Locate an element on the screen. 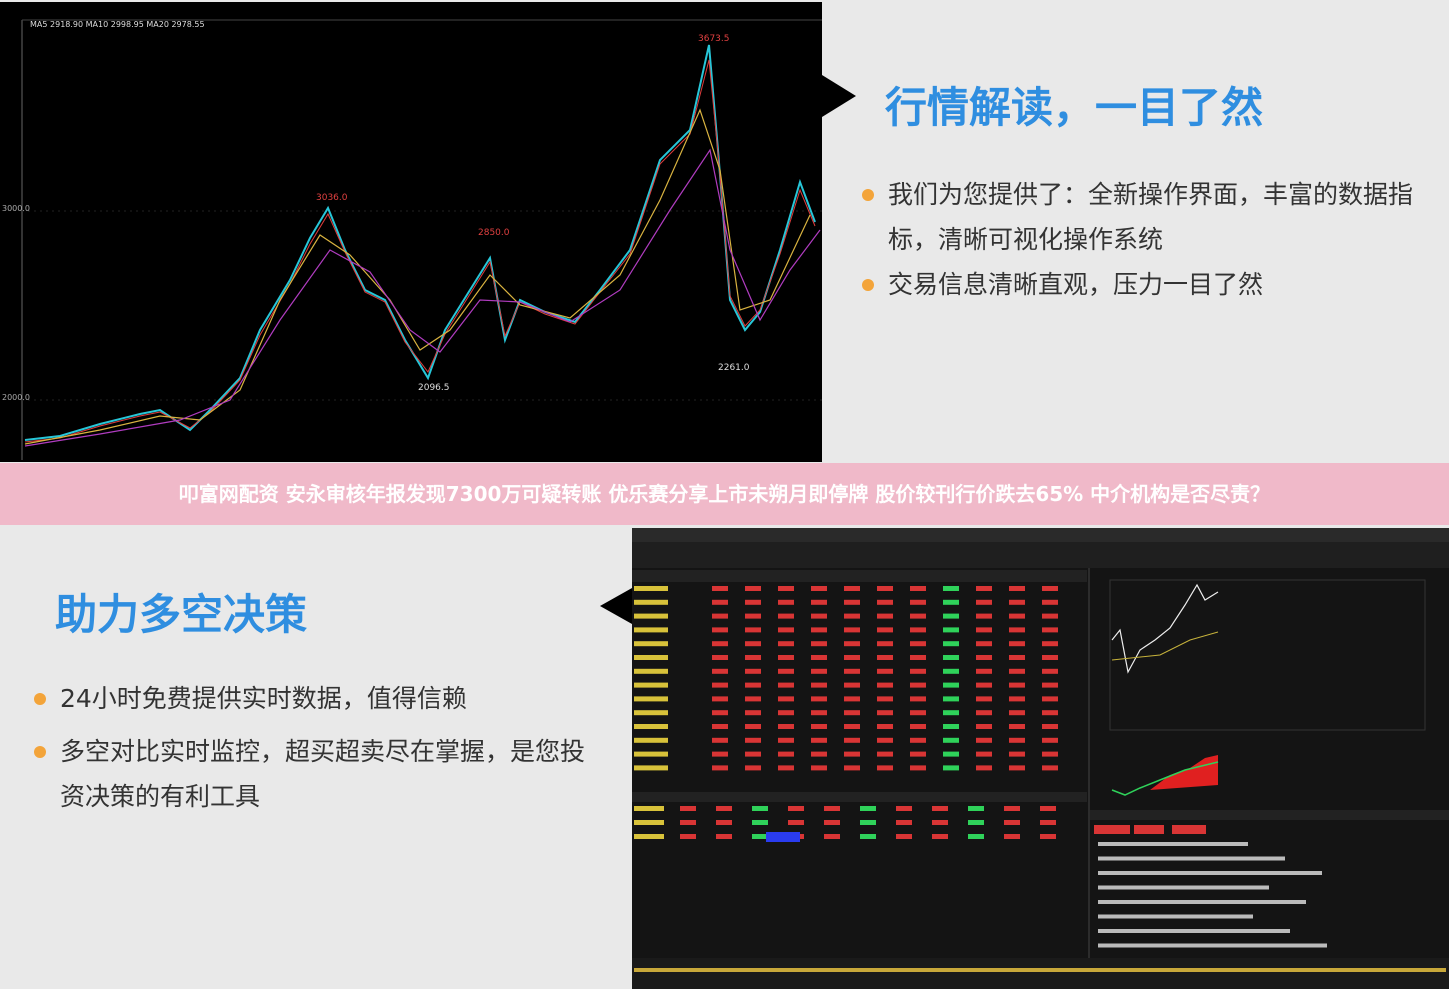  price-label: 3673.5 is located at coordinates (714, 39).